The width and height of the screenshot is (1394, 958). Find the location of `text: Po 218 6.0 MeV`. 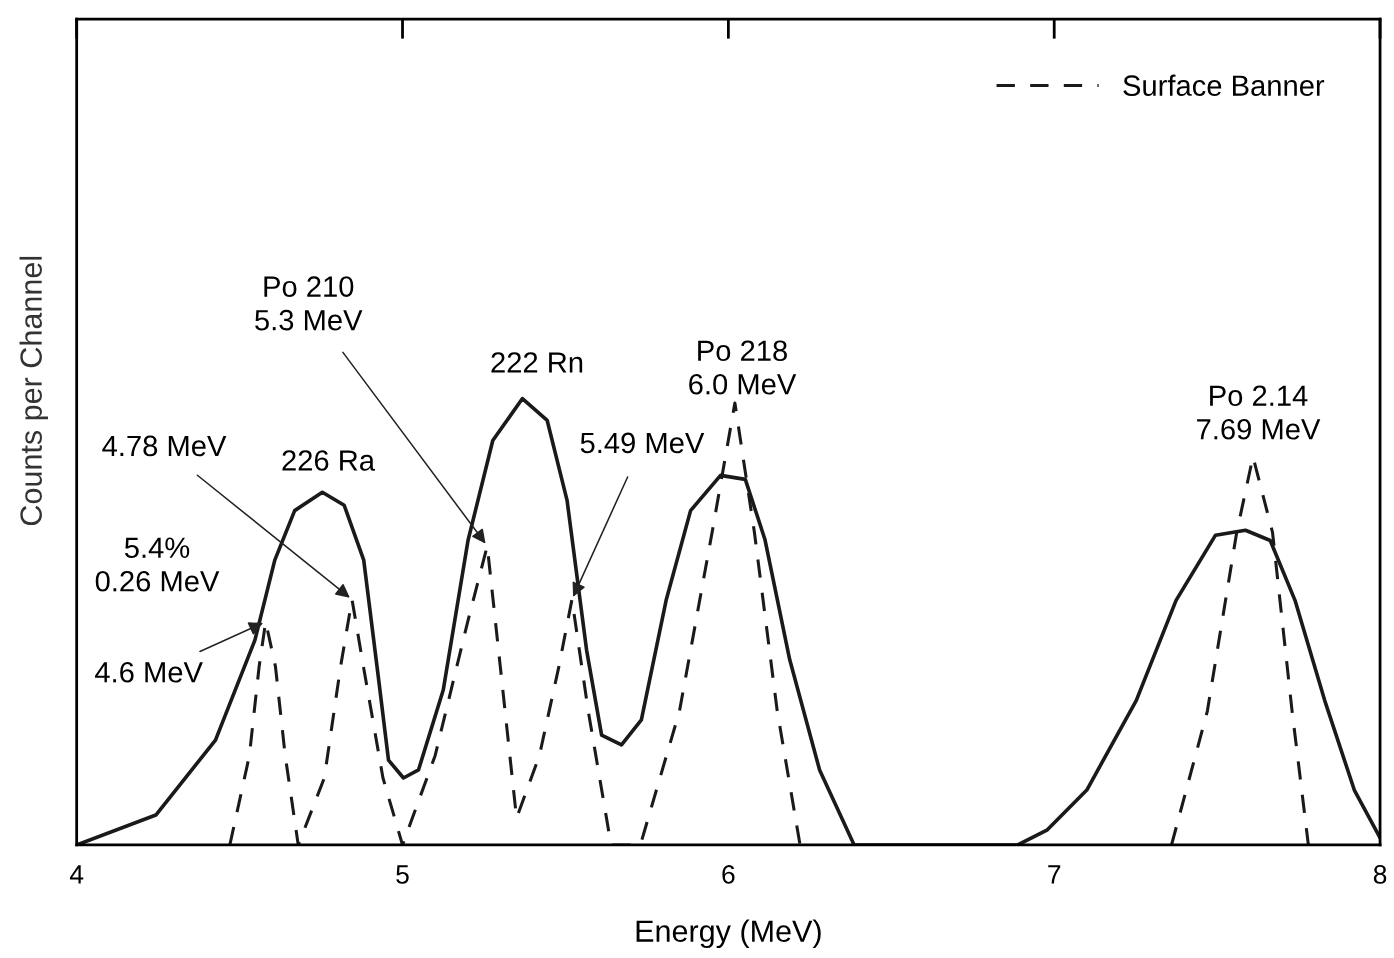

text: Po 218 6.0 MeV is located at coordinates (743, 367).